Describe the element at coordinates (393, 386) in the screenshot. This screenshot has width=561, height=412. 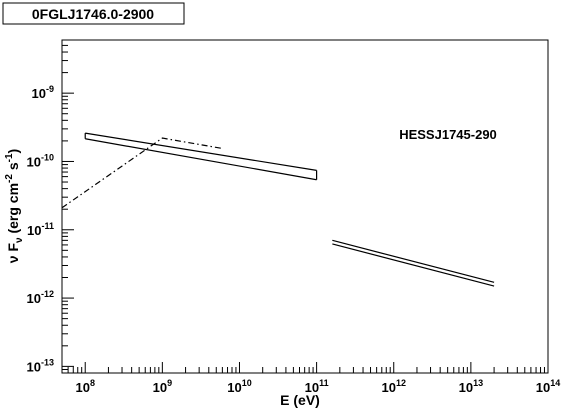
I see `x-tick-label: 10¹²` at that location.